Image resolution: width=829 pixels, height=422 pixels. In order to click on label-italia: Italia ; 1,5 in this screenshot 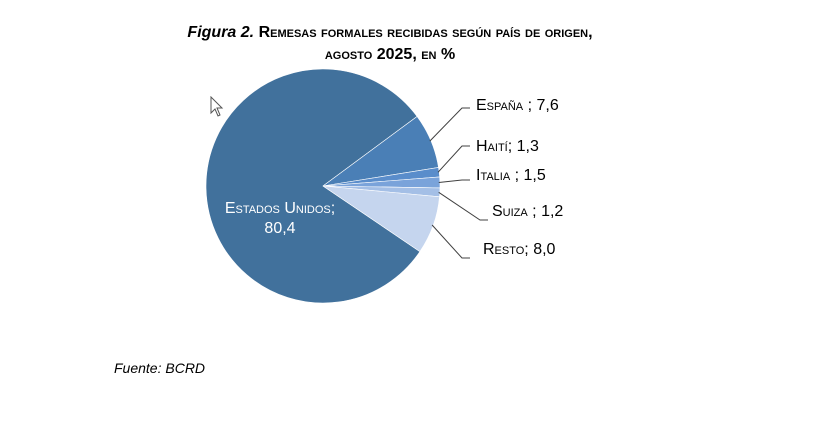, I will do `click(511, 175)`.